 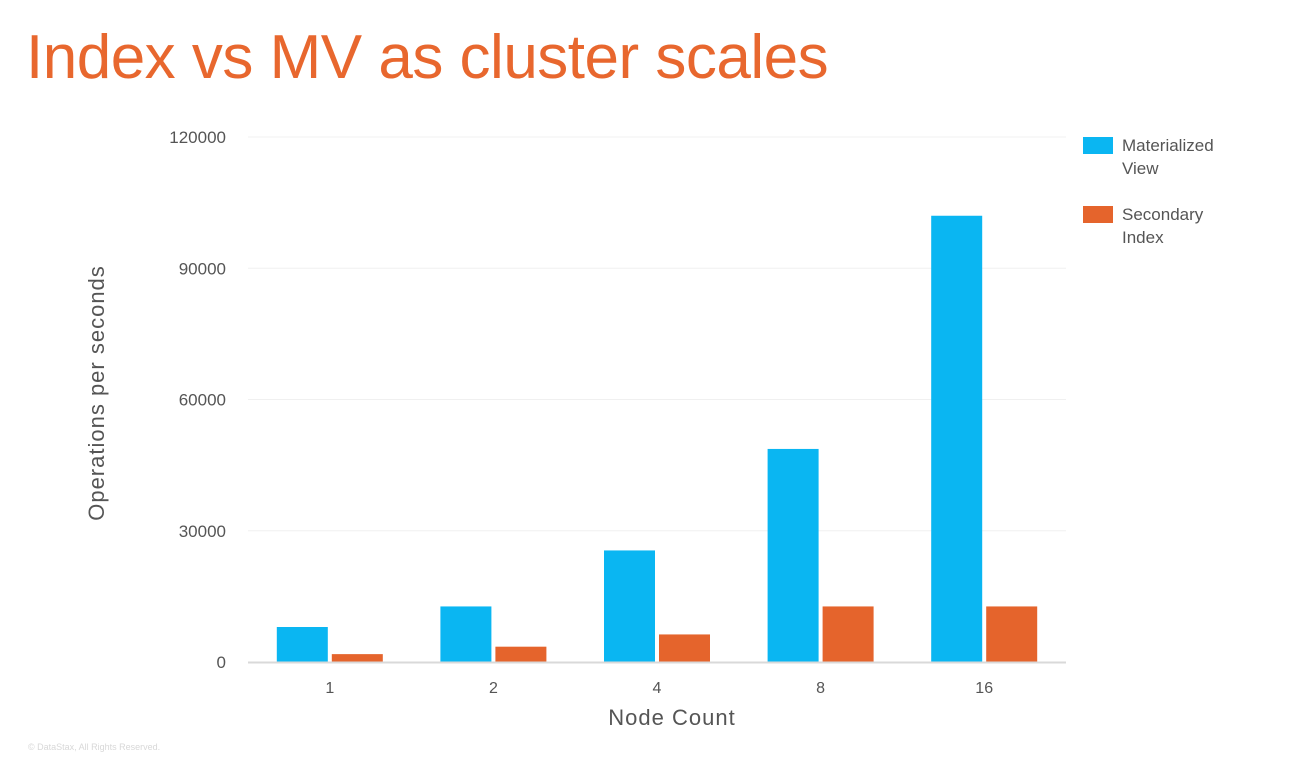 I want to click on y-tick-labels: 0 30000 60000 90000 120000, so click(x=197, y=400).